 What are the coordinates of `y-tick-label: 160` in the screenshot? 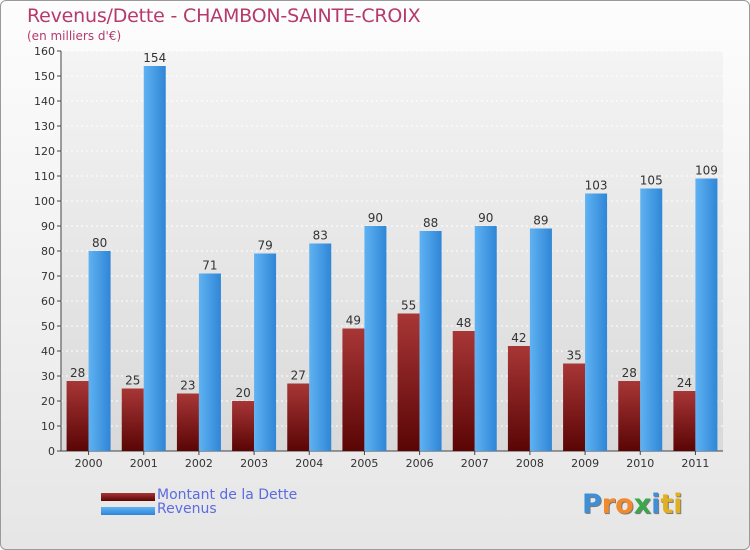 It's located at (44, 51).